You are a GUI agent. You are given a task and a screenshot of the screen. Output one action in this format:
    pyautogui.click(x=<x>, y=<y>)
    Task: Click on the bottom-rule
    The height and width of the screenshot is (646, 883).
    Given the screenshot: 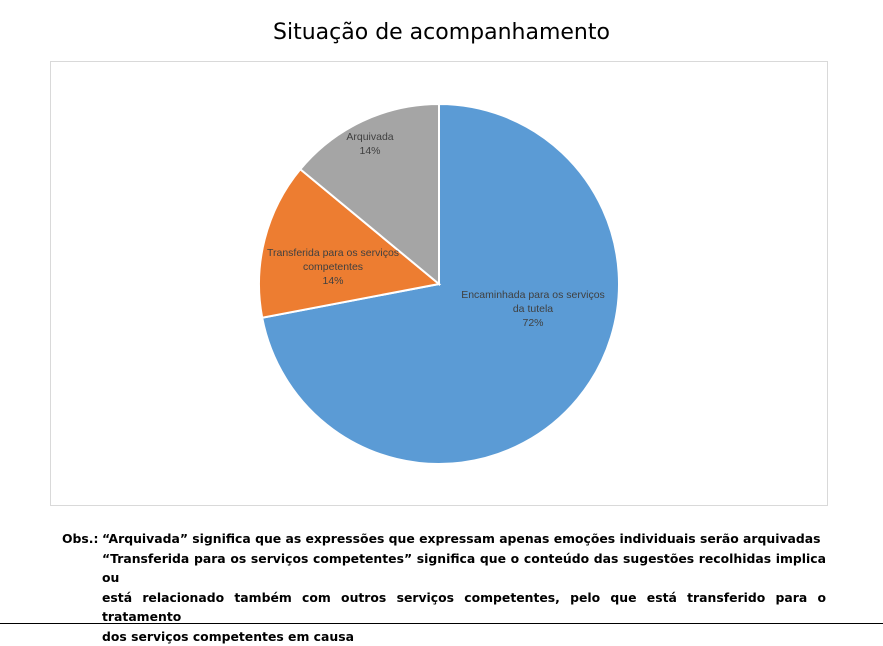 What is the action you would take?
    pyautogui.click(x=441, y=623)
    